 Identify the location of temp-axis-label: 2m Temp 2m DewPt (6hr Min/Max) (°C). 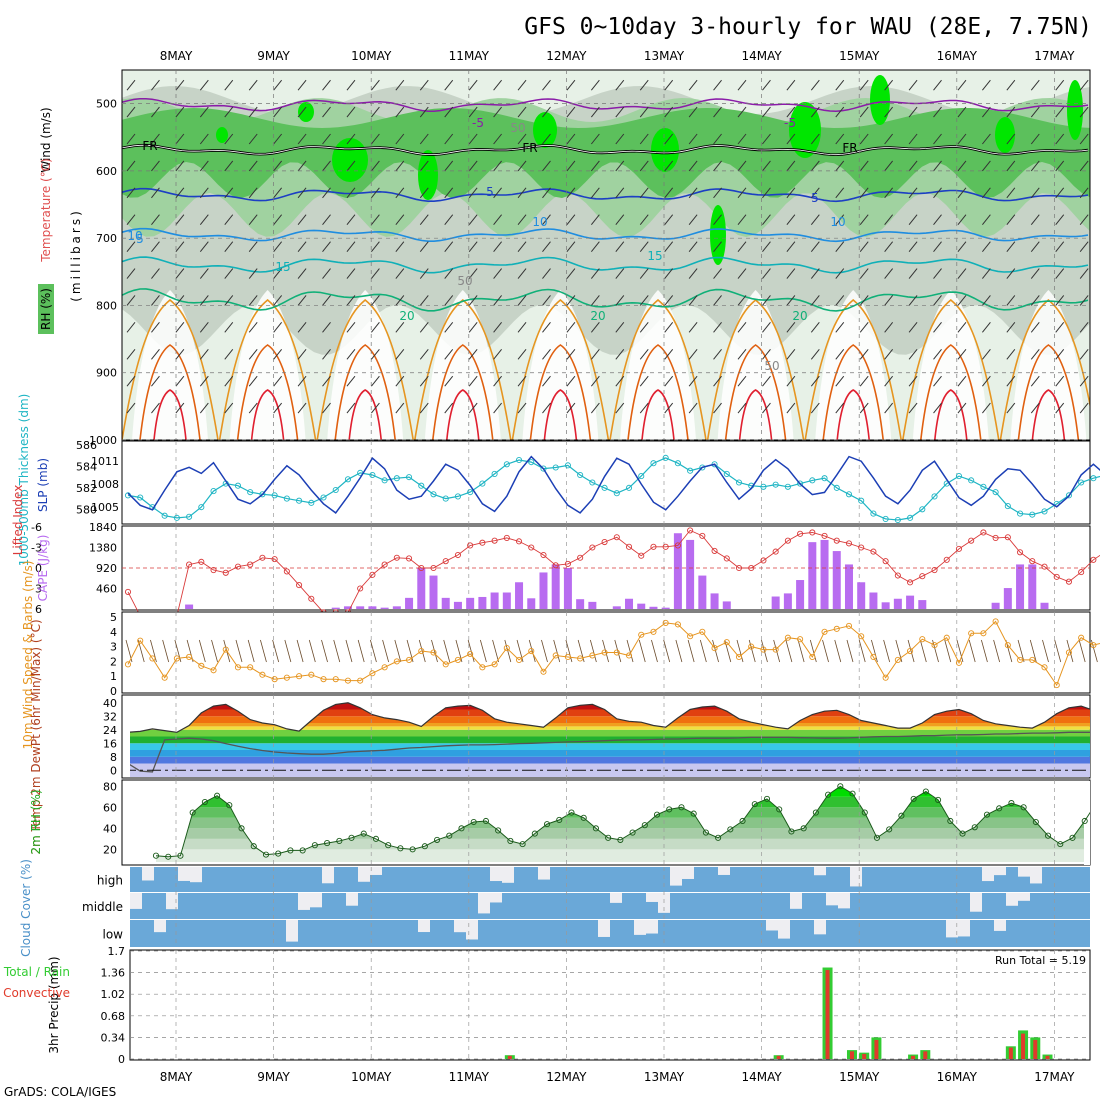
(36, 736).